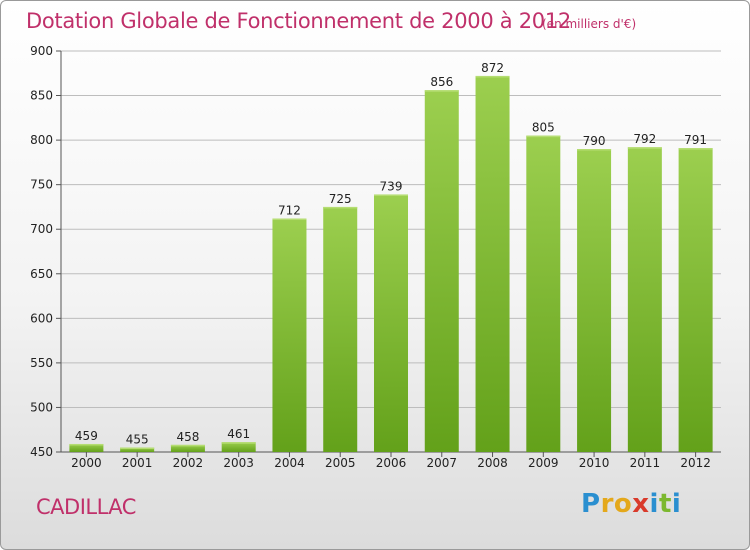 The height and width of the screenshot is (550, 750). I want to click on bar-2007, so click(441, 271).